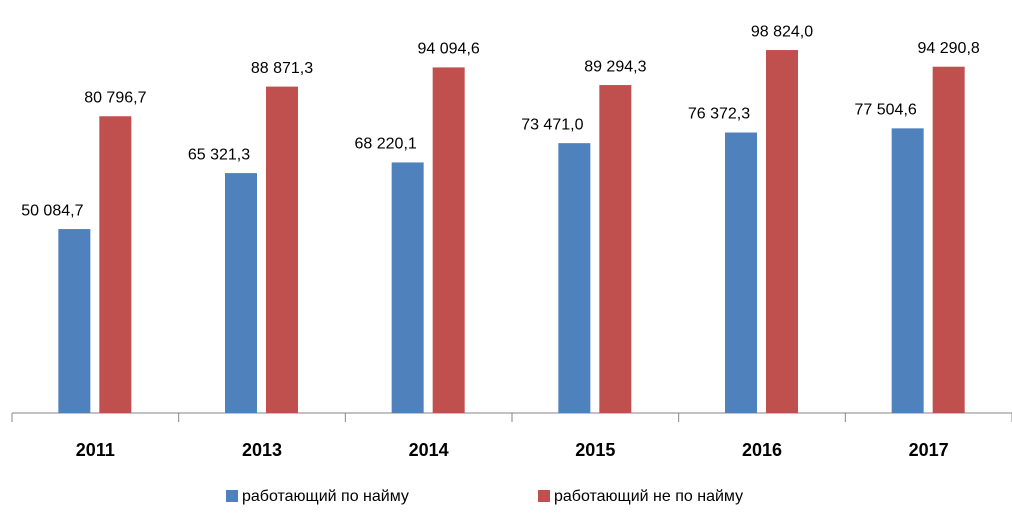 Image resolution: width=1012 pixels, height=517 pixels. Describe the element at coordinates (449, 49) in the screenshot. I see `data-label: 94 094,6` at that location.